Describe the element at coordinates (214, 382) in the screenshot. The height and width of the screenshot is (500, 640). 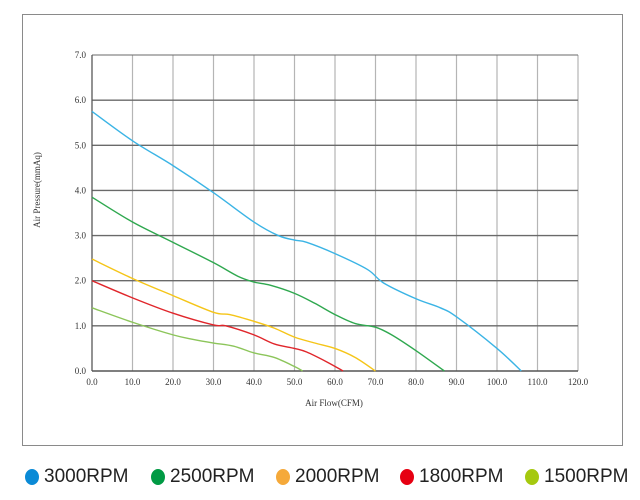
I see `x-tick-label: 30.0` at that location.